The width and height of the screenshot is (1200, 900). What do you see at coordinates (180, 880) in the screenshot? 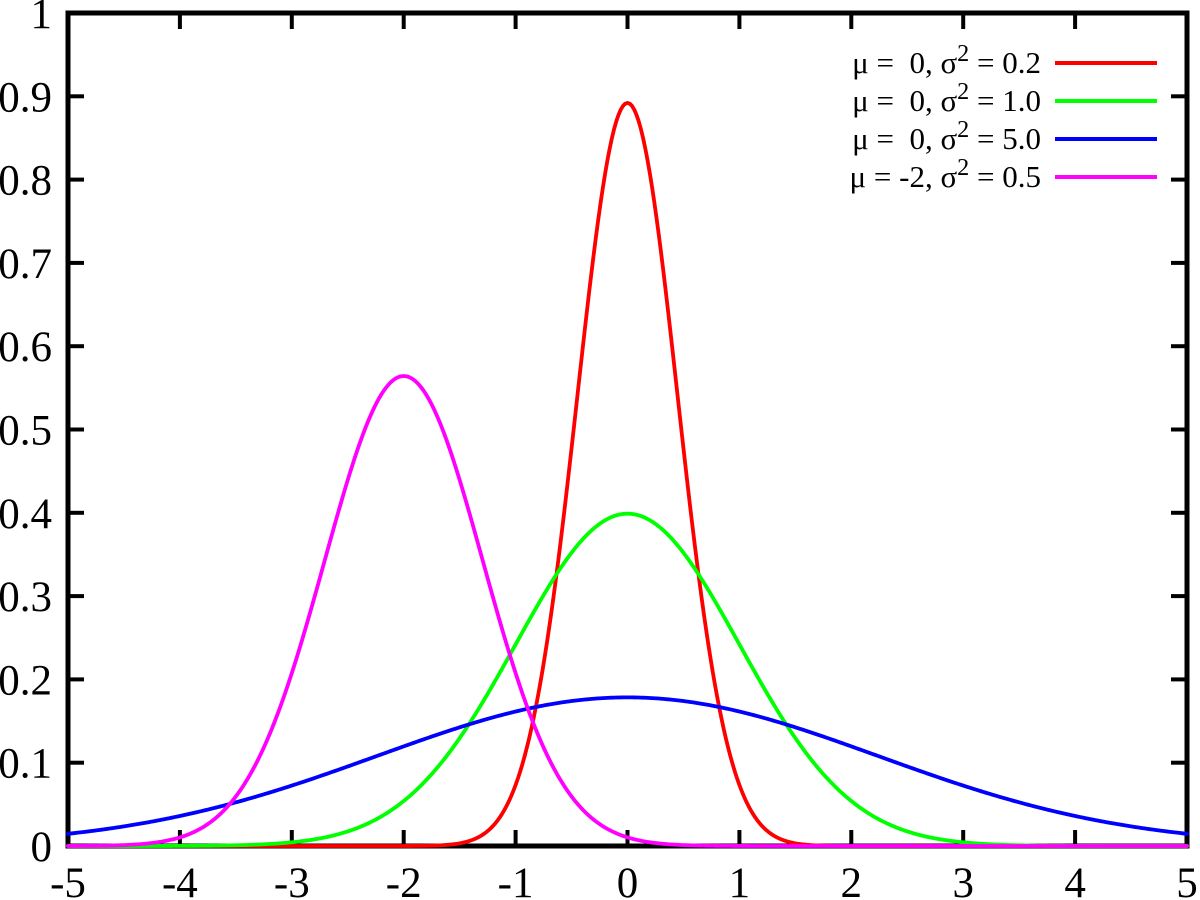
I see `x-tick-label: -4` at bounding box center [180, 880].